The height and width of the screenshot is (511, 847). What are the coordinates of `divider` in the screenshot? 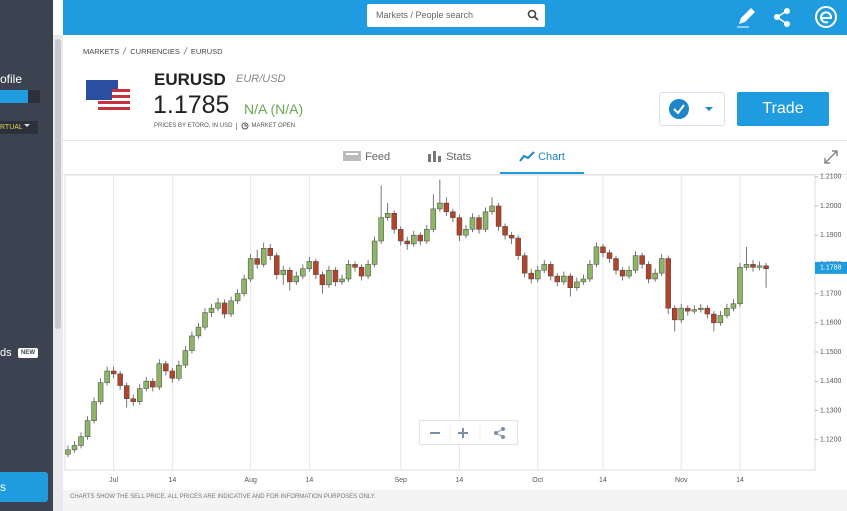 It's located at (237, 126).